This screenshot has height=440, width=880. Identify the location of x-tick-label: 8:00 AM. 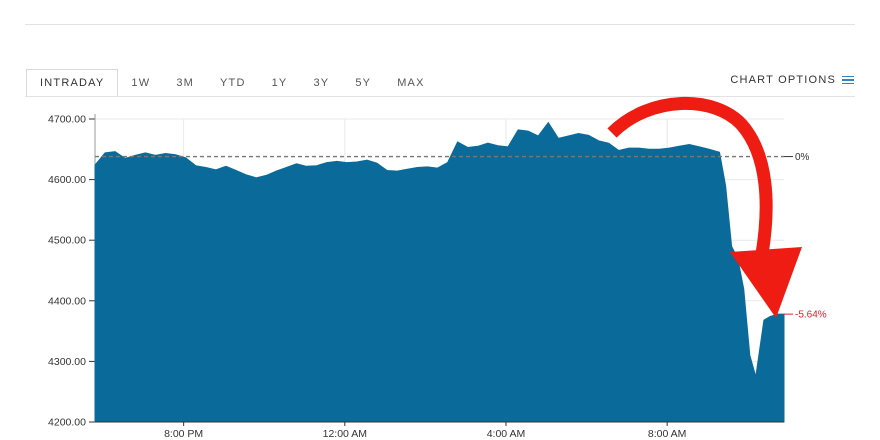
(667, 434).